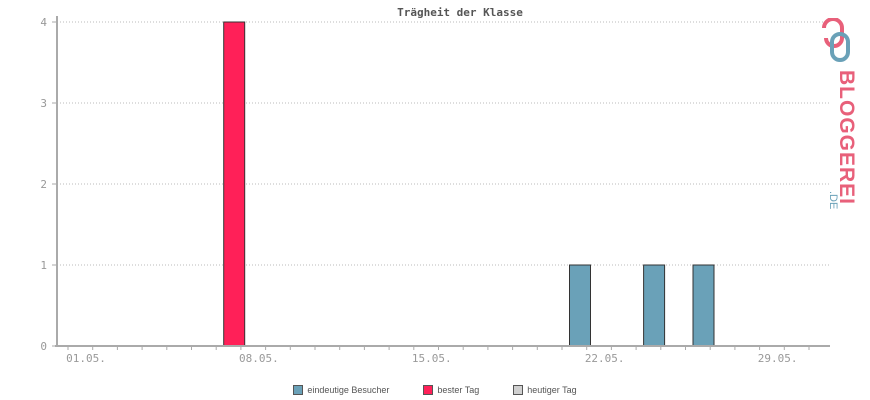 This screenshot has height=400, width=870. What do you see at coordinates (458, 390) in the screenshot?
I see `legend-label-best-day: bester Tag` at bounding box center [458, 390].